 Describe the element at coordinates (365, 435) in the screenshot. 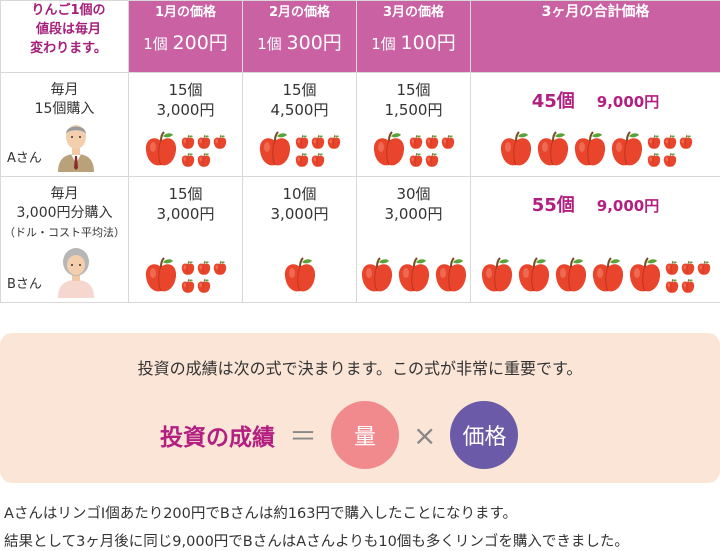

I see `quantity-circle: 量` at that location.